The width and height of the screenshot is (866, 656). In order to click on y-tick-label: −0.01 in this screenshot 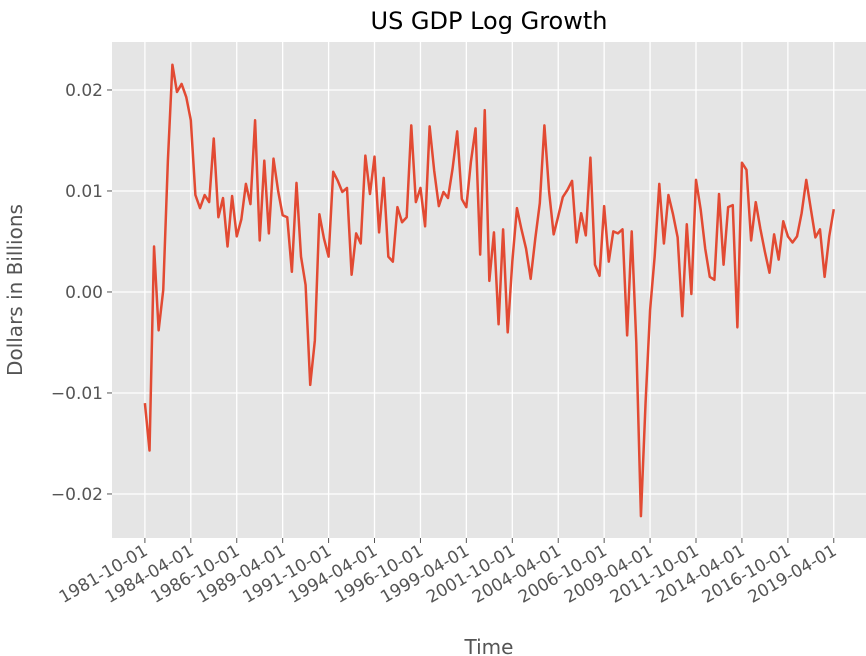, I will do `click(77, 394)`.